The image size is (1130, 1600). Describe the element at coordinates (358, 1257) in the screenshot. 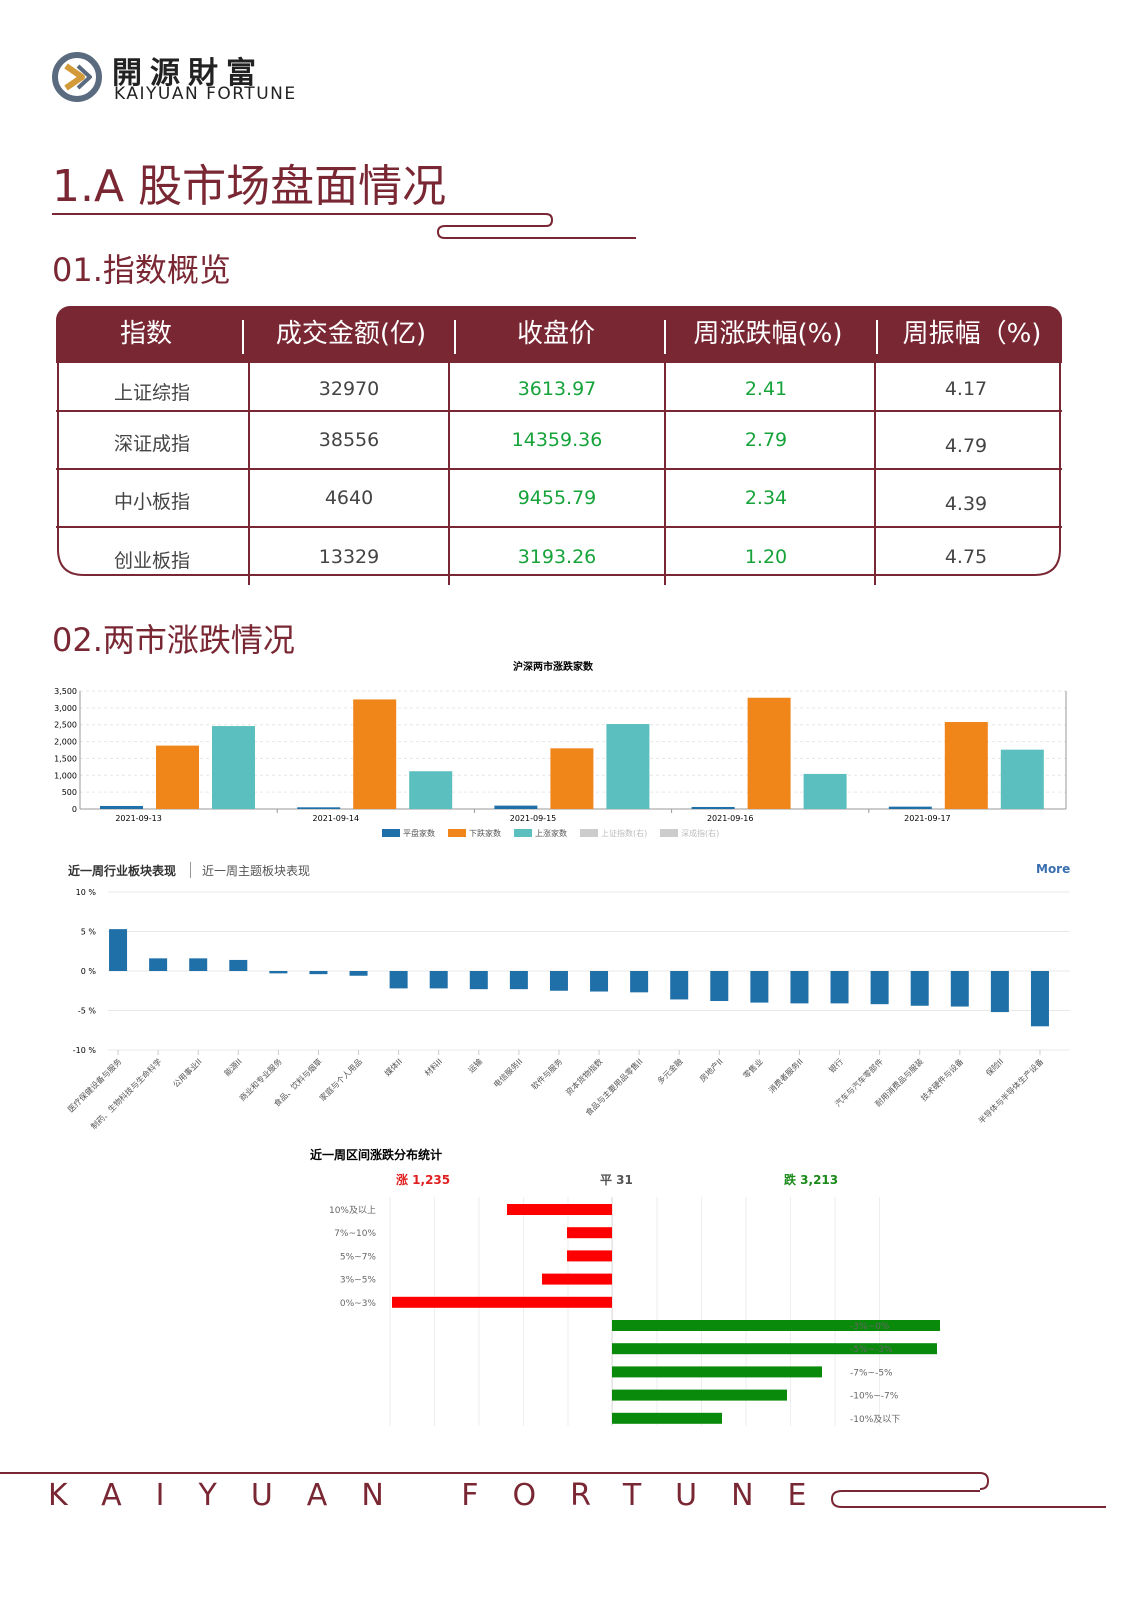

I see `category-label: 5%~7%` at that location.